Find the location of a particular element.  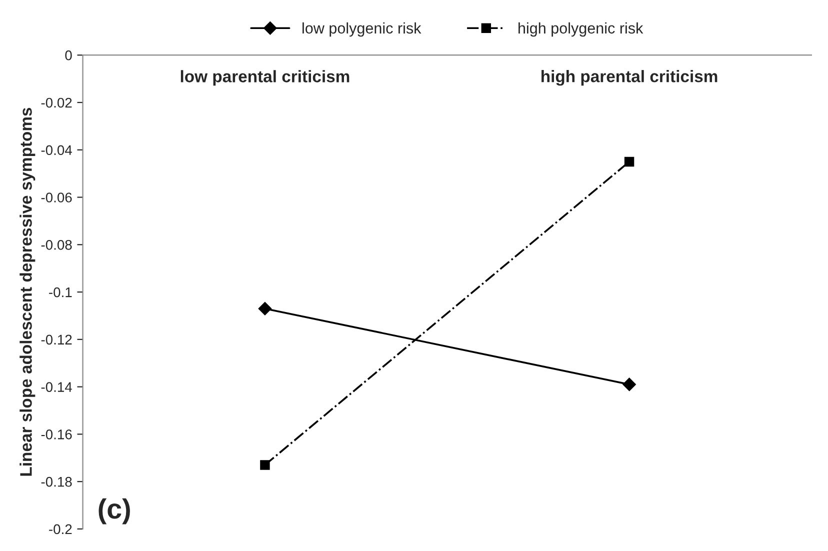

y-tick-label: -0.18 is located at coordinates (56, 481).